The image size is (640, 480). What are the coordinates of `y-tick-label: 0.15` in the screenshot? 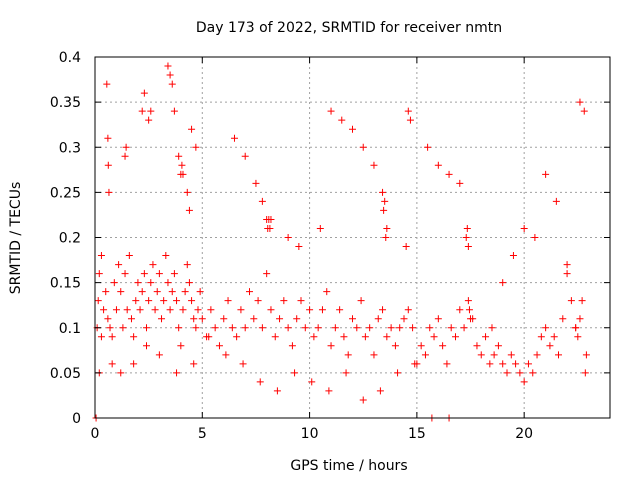 It's located at (65, 284).